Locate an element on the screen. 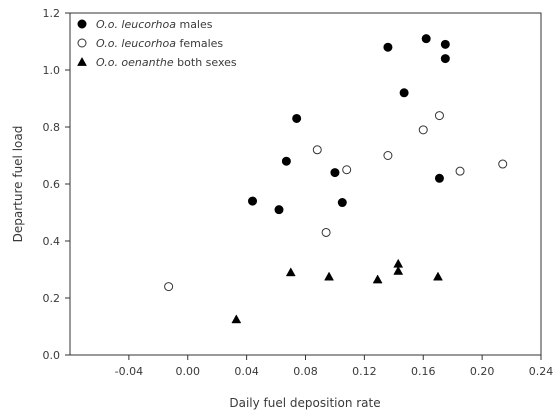  legend-item-leucorhoa-males: O.o. leucorhoa males is located at coordinates (154, 24).